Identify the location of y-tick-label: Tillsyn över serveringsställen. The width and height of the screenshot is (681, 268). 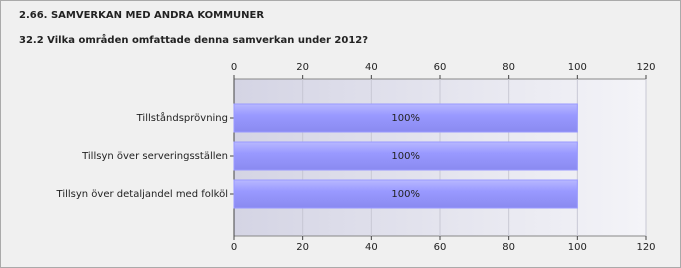
(154, 156).